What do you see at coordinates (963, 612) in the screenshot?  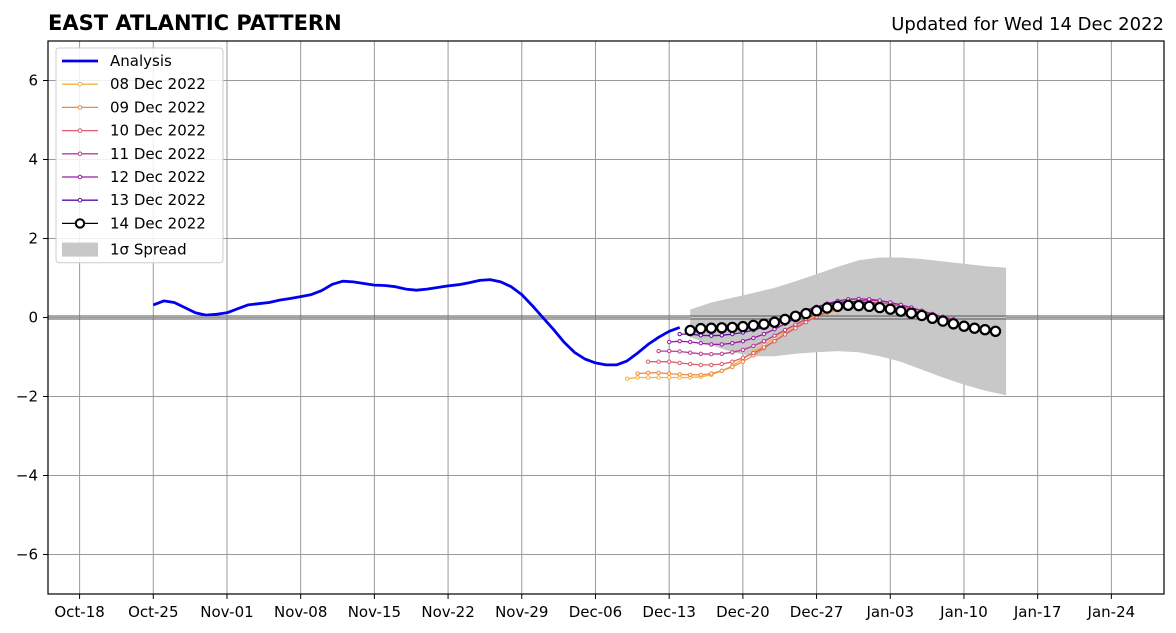 I see `x-tick-label: Jan-10` at bounding box center [963, 612].